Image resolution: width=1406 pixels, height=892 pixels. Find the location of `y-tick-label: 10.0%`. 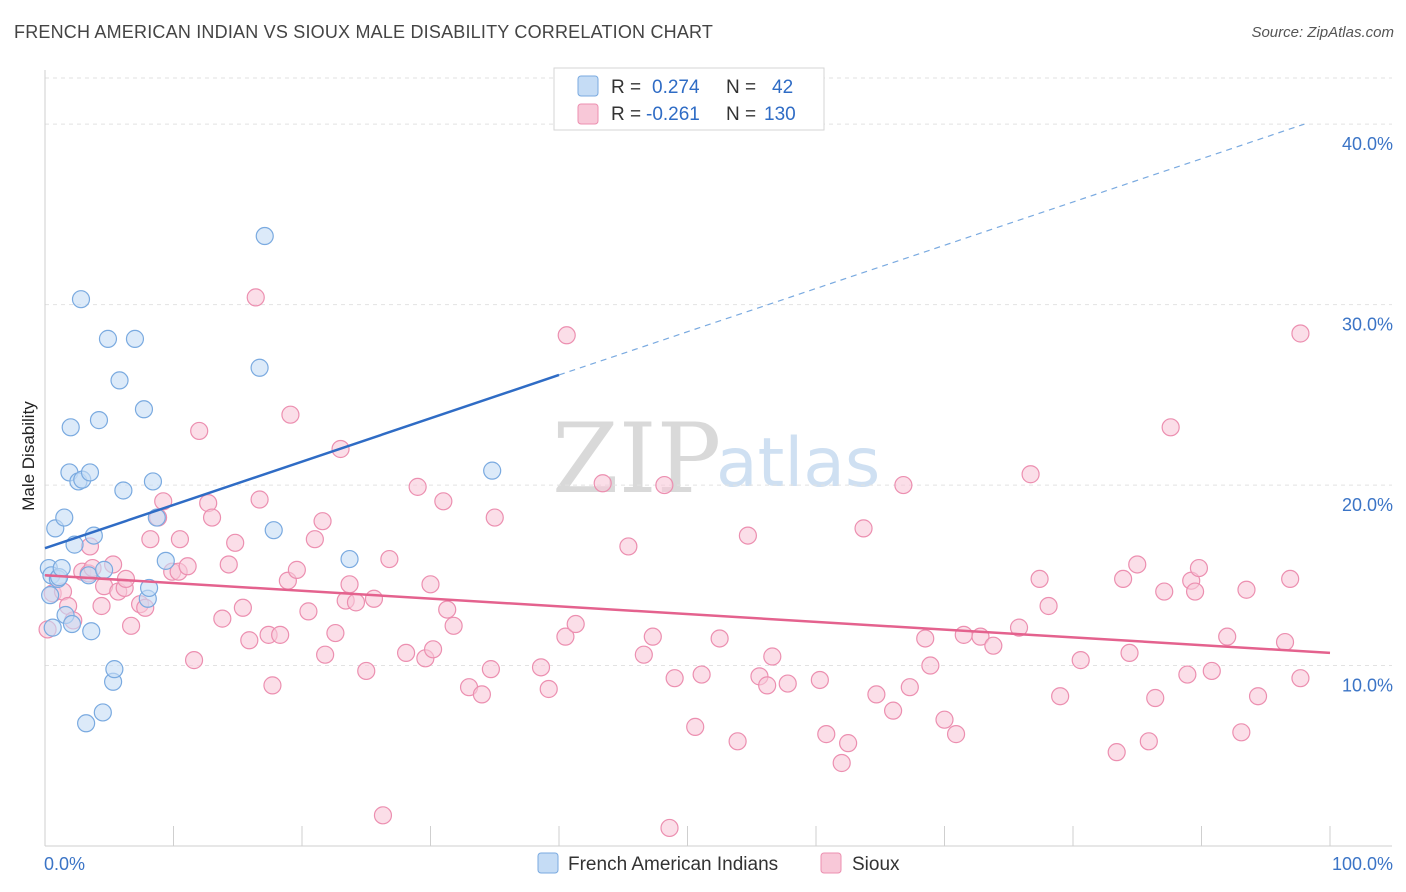

y-tick-label: 10.0% is located at coordinates (1367, 686).